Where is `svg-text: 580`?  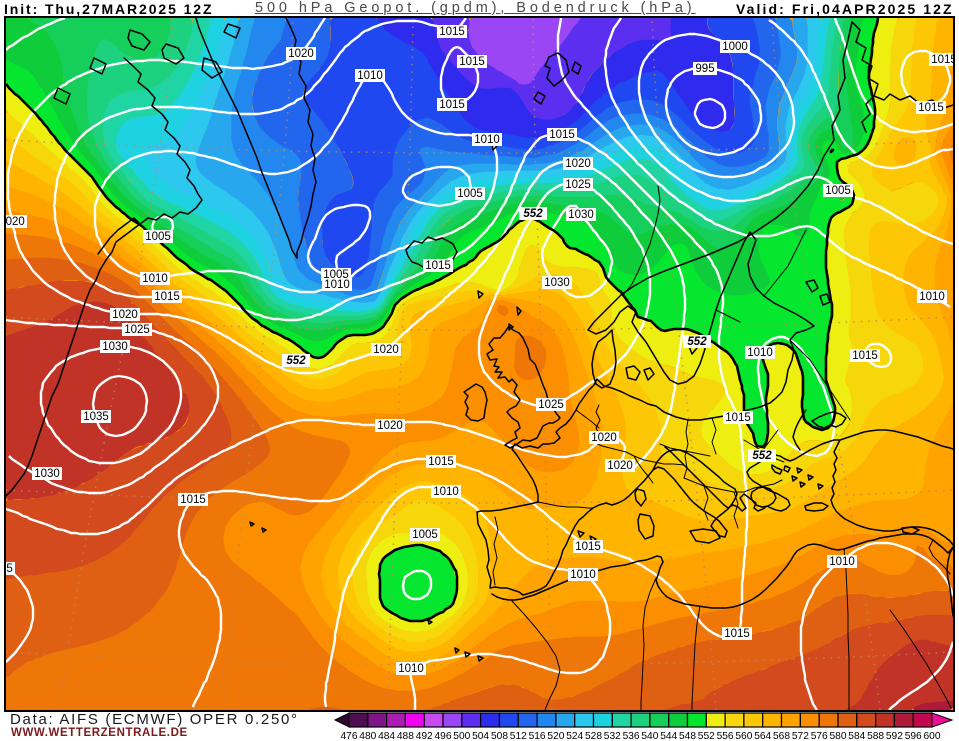 svg-text: 580 is located at coordinates (838, 735).